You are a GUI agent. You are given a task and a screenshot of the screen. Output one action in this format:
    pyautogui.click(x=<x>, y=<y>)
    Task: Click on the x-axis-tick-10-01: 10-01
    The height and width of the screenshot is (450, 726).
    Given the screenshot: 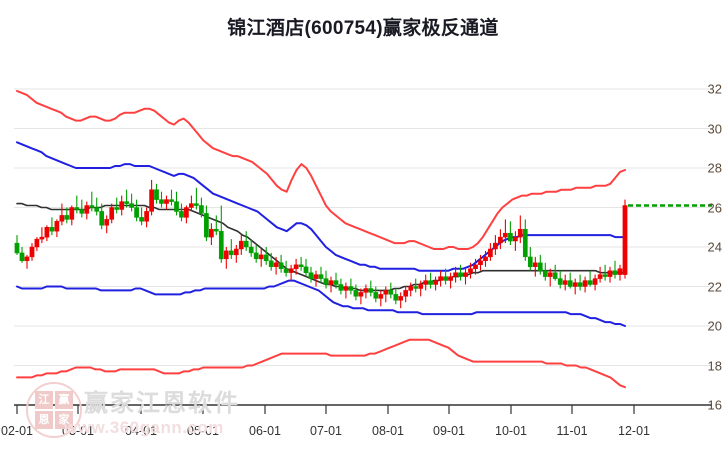 What is the action you would take?
    pyautogui.click(x=511, y=431)
    